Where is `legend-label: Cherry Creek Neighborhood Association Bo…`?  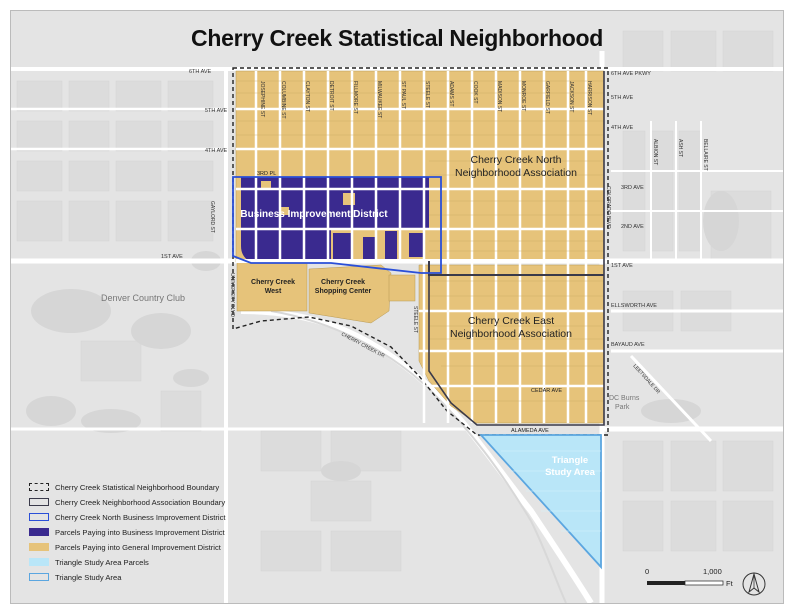 legend-label: Cherry Creek Neighborhood Association Bo… is located at coordinates (140, 502).